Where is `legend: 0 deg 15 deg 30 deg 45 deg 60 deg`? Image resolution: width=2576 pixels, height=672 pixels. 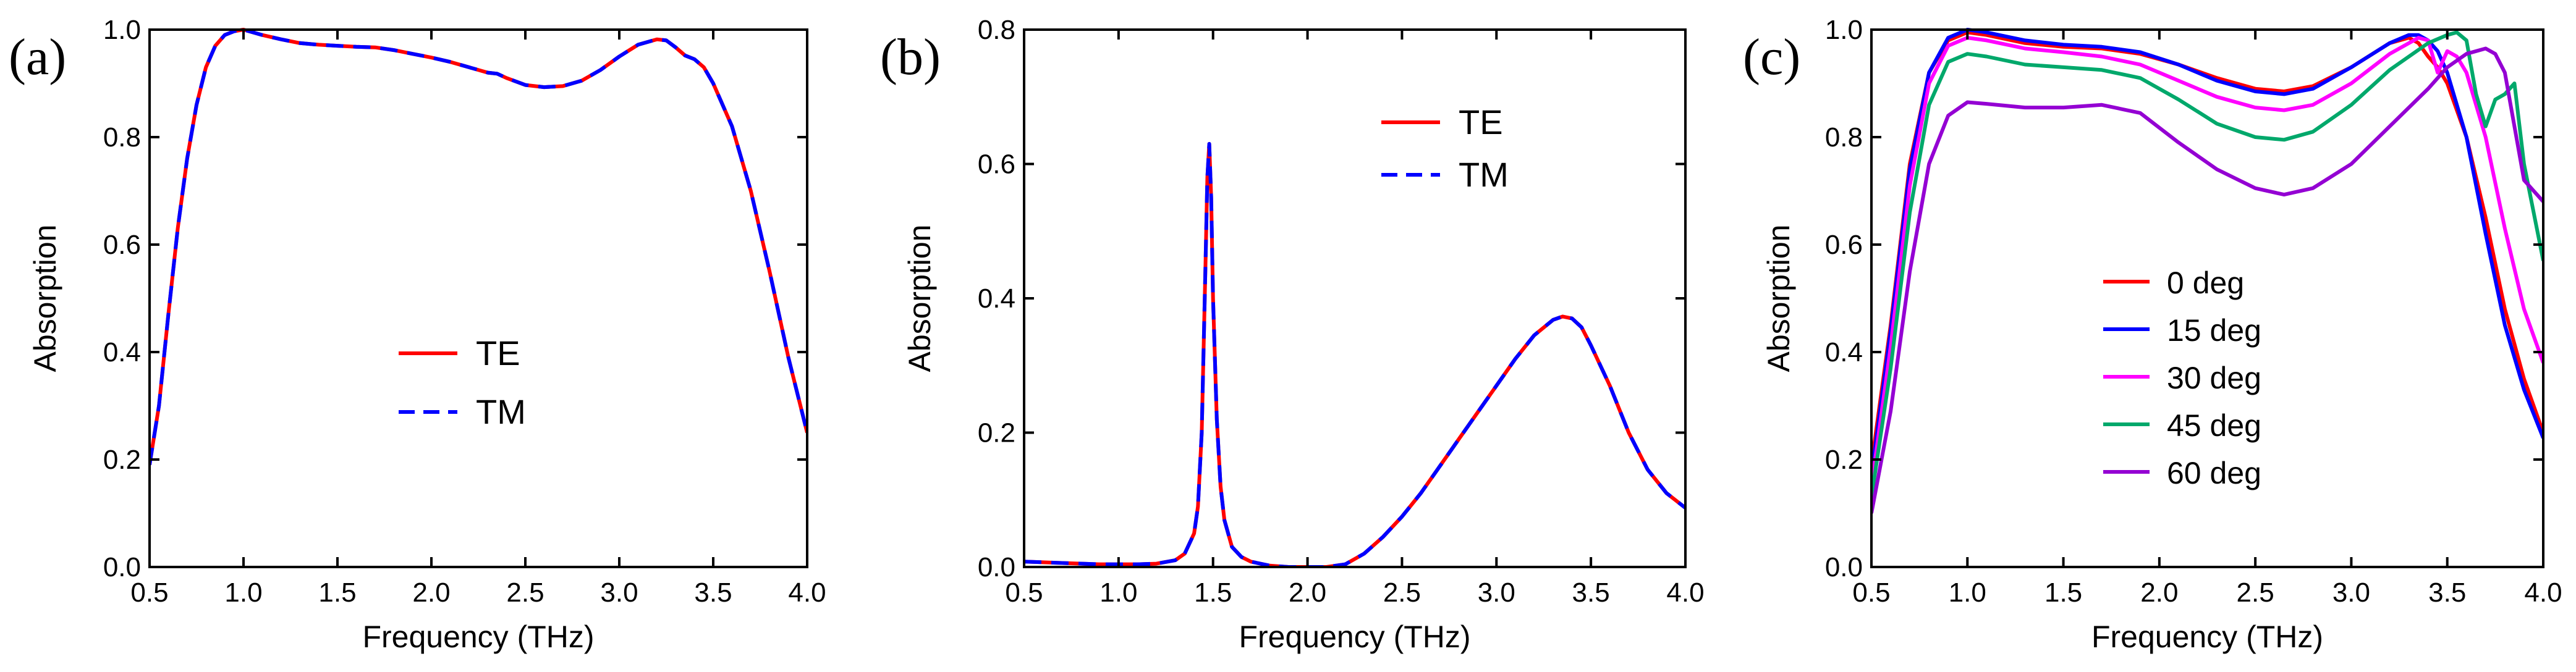
legend: 0 deg 15 deg 30 deg 45 deg 60 deg is located at coordinates (2182, 378).